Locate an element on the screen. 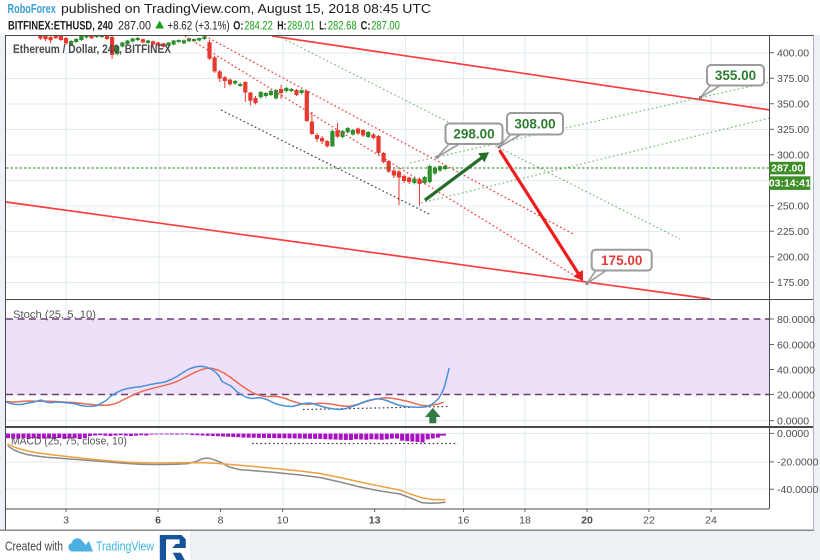 The width and height of the screenshot is (820, 560). svg-text: +8.62 (+3.1%) is located at coordinates (198, 27).